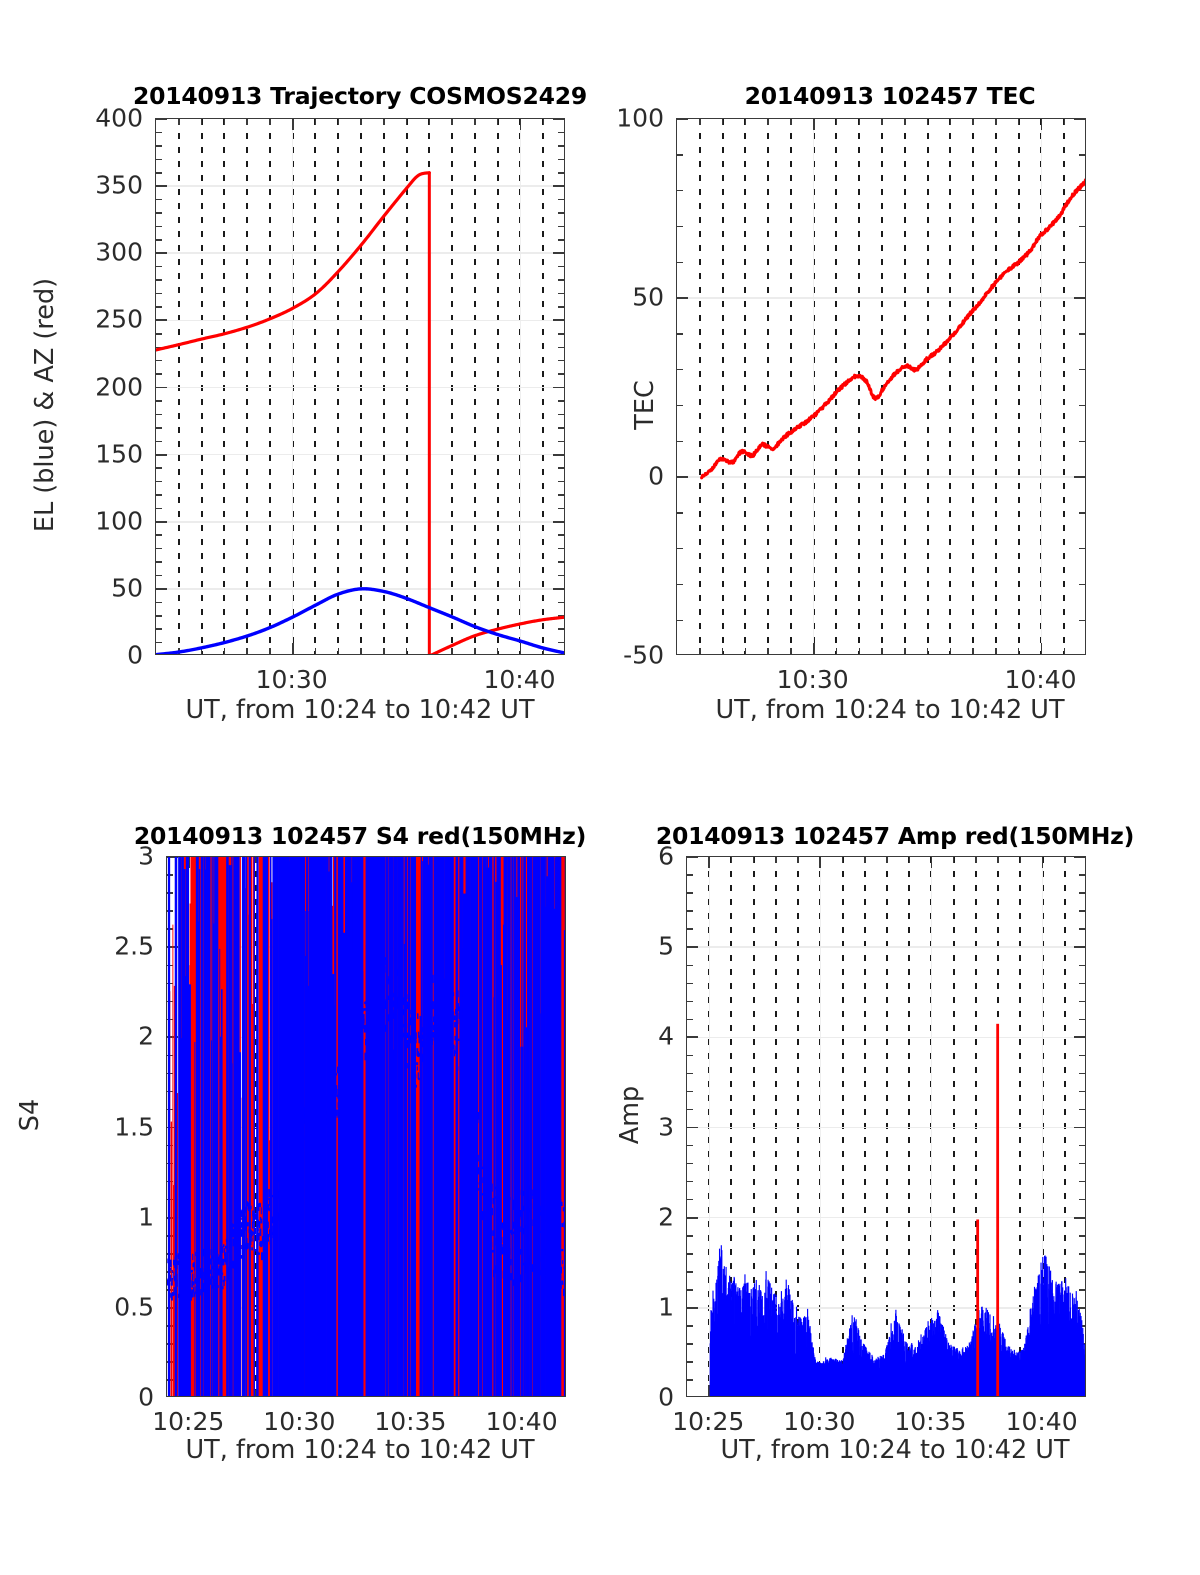 This screenshot has width=1200, height=1575. Describe the element at coordinates (45, 405) in the screenshot. I see `panel-trajectory-ylabel: EL (blue) & AZ (red)` at that location.